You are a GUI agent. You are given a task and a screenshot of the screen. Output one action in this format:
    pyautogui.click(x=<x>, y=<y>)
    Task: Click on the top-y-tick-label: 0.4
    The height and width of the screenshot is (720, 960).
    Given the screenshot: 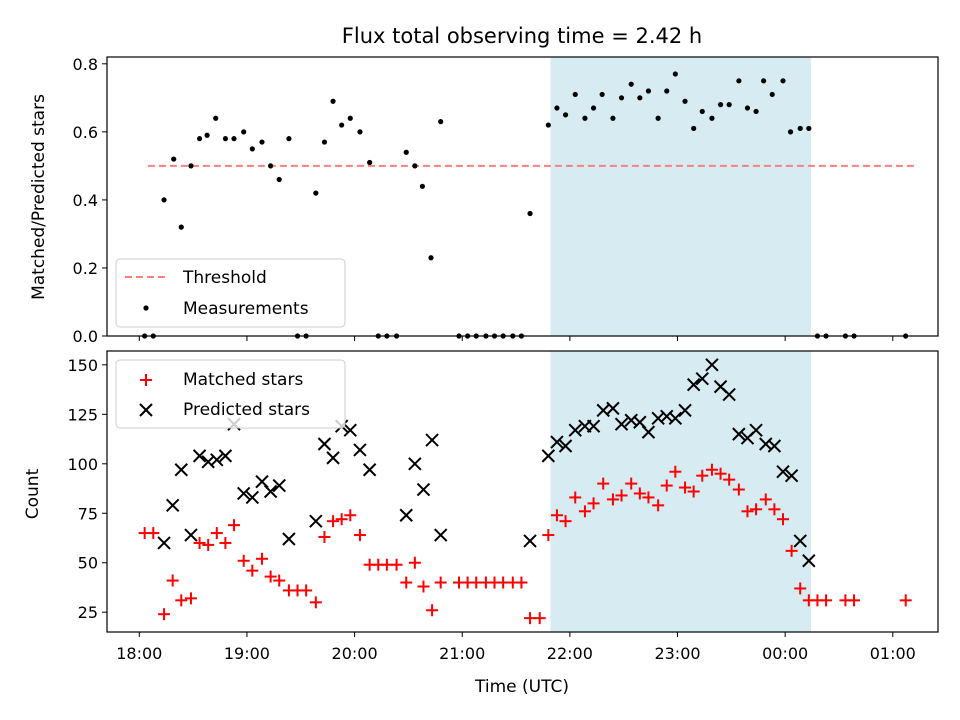 What is the action you would take?
    pyautogui.click(x=85, y=200)
    